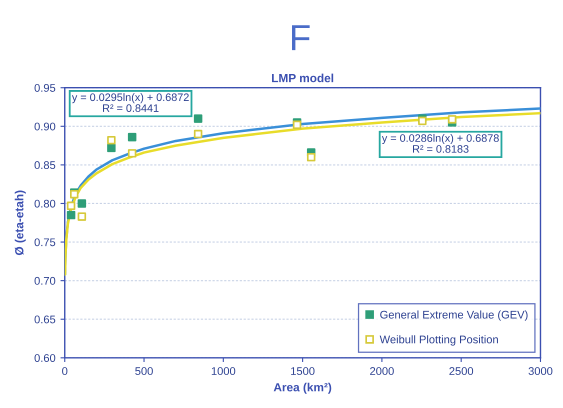 This screenshot has height=408, width=563. What do you see at coordinates (461, 371) in the screenshot?
I see `x-tick-label: 2500` at bounding box center [461, 371].